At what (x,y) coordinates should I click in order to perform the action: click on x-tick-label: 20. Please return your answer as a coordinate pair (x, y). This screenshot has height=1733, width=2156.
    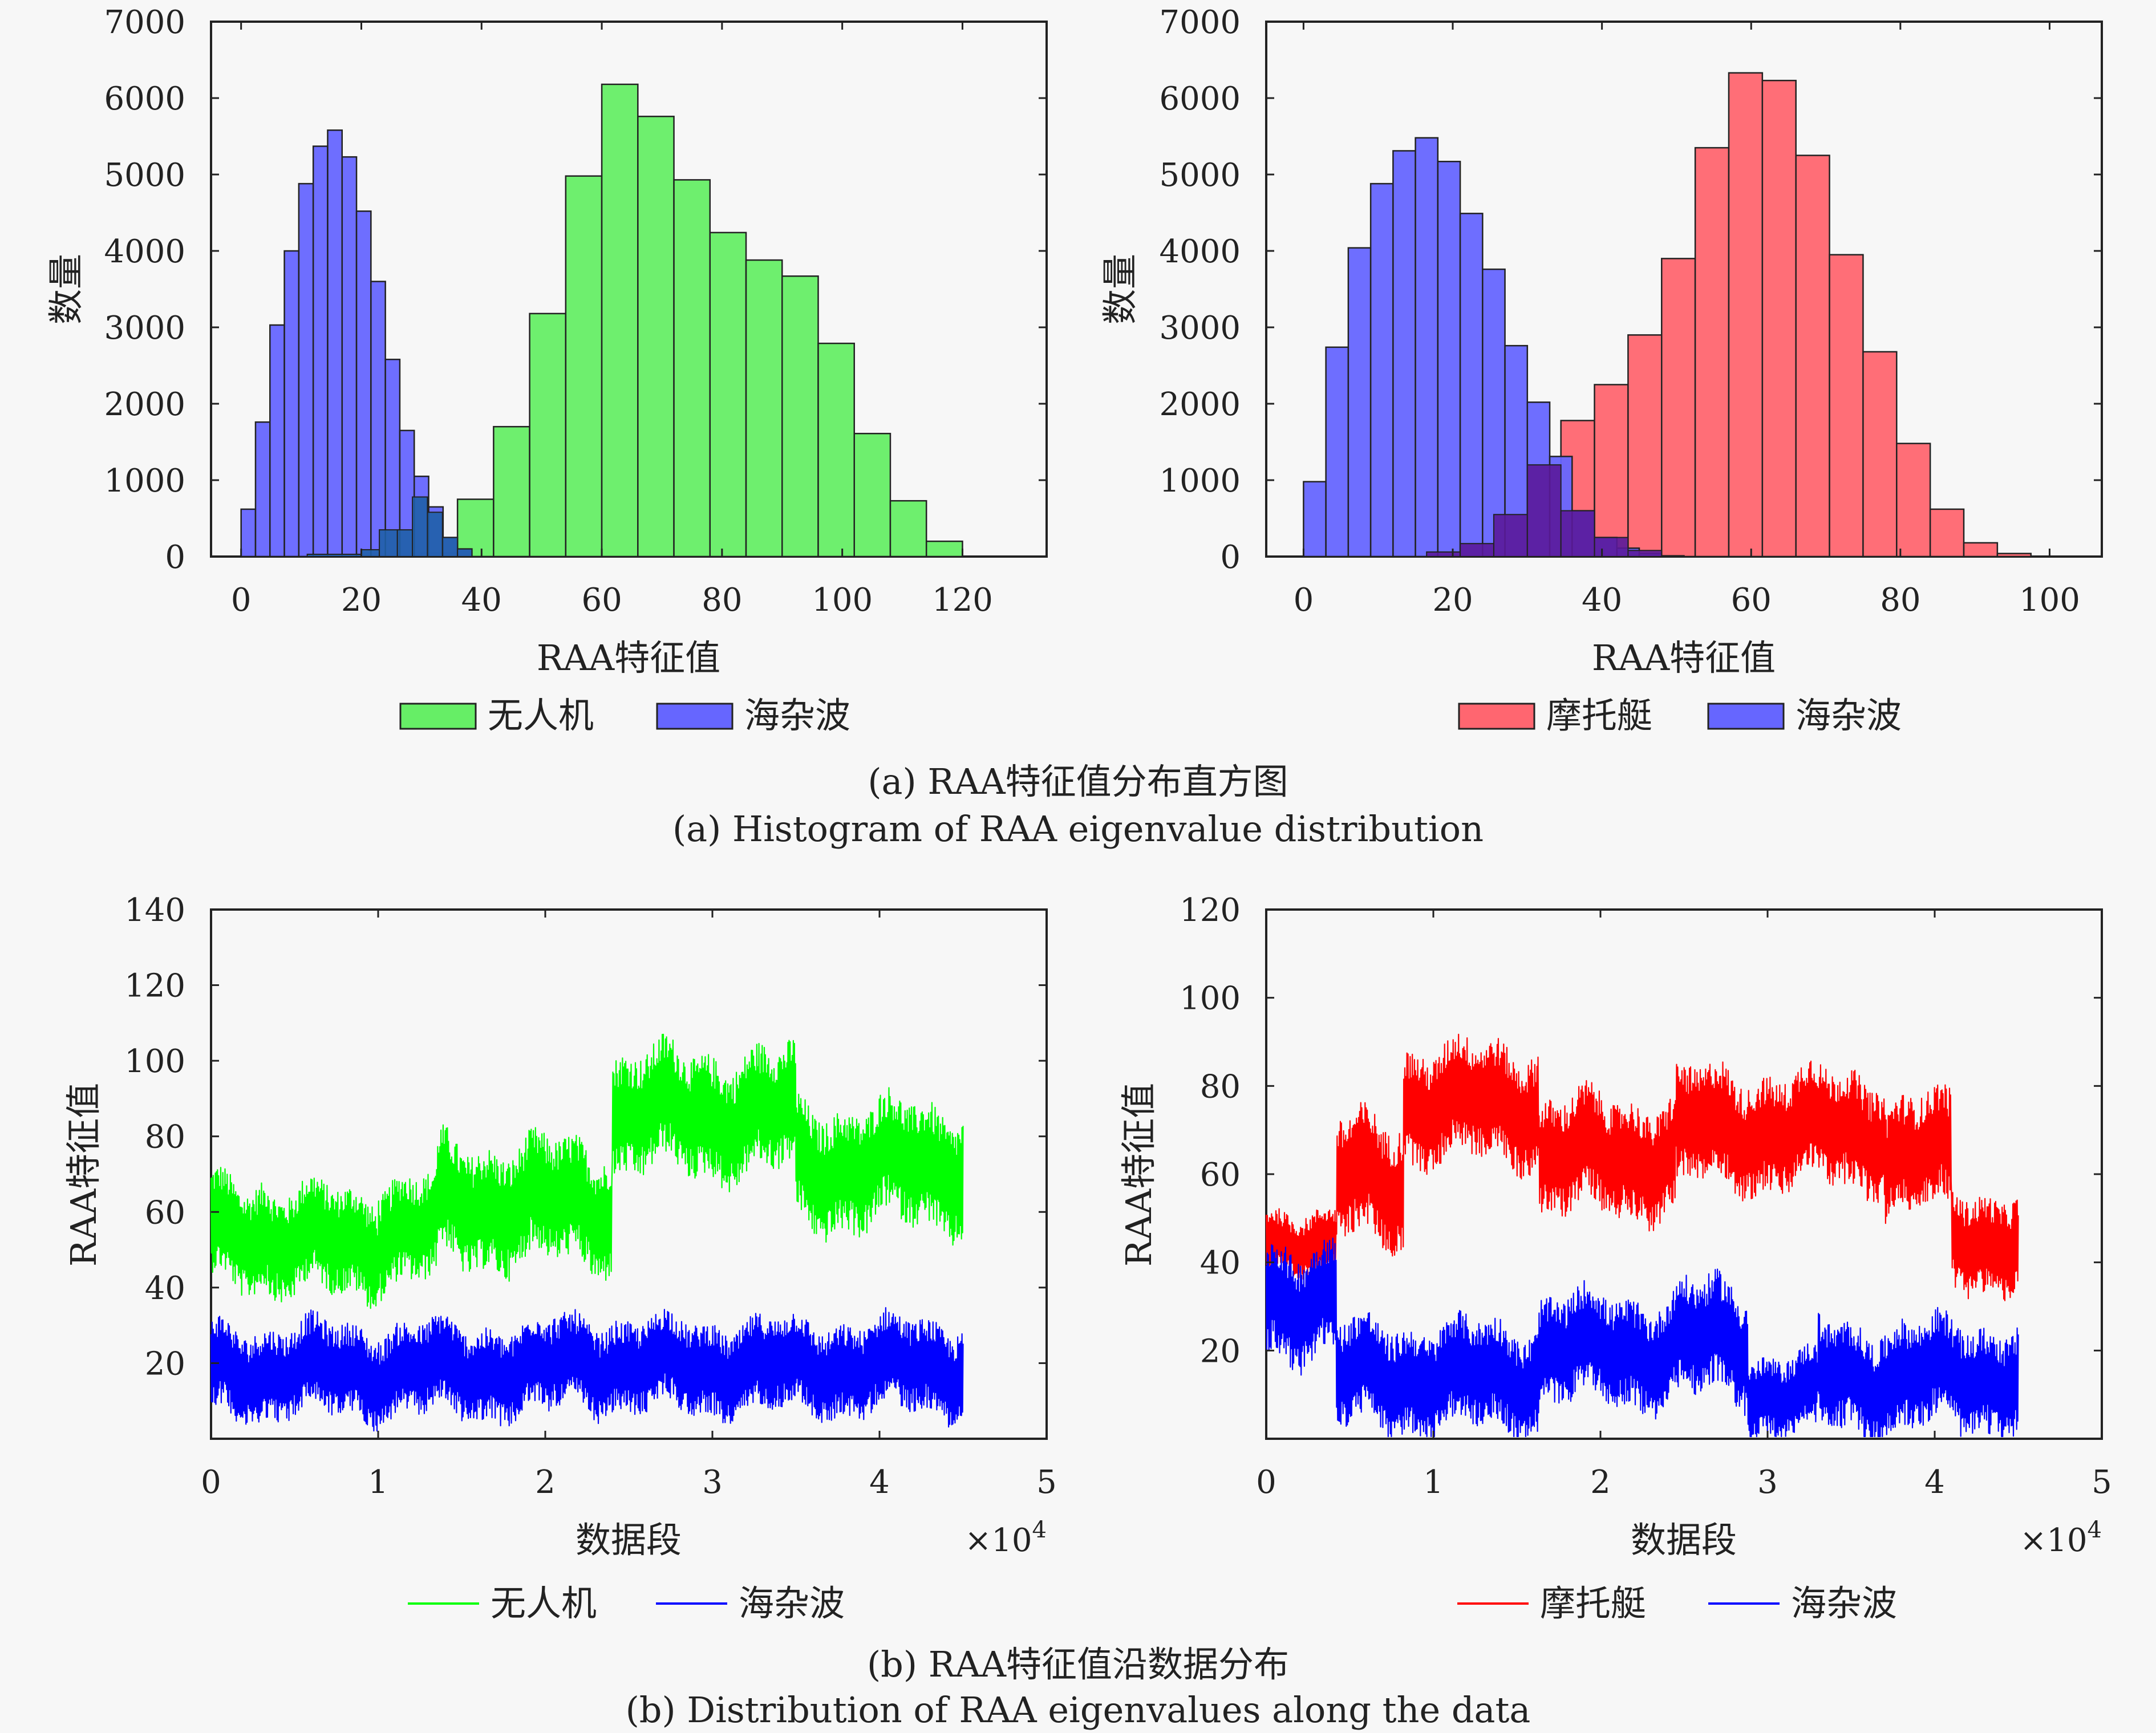
    Looking at the image, I should click on (362, 600).